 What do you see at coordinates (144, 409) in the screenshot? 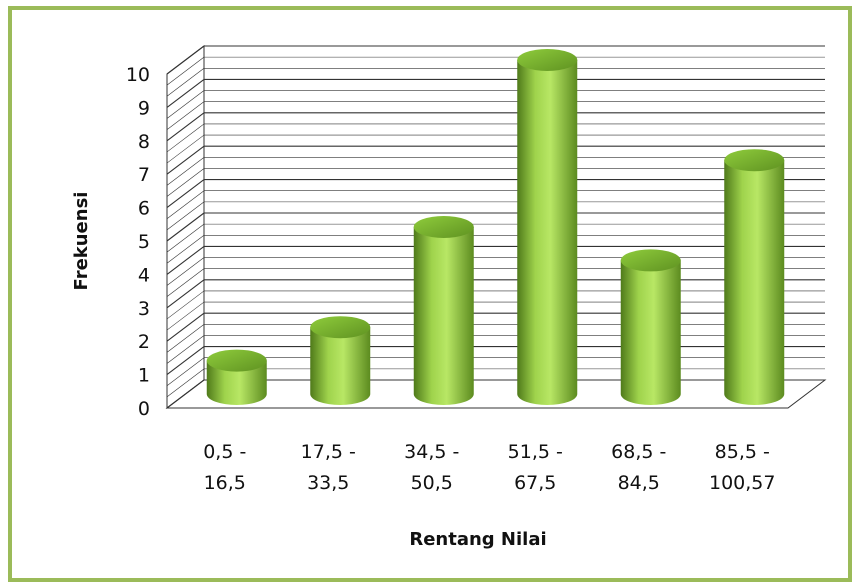
I see `y-tick-label: 0` at bounding box center [144, 409].